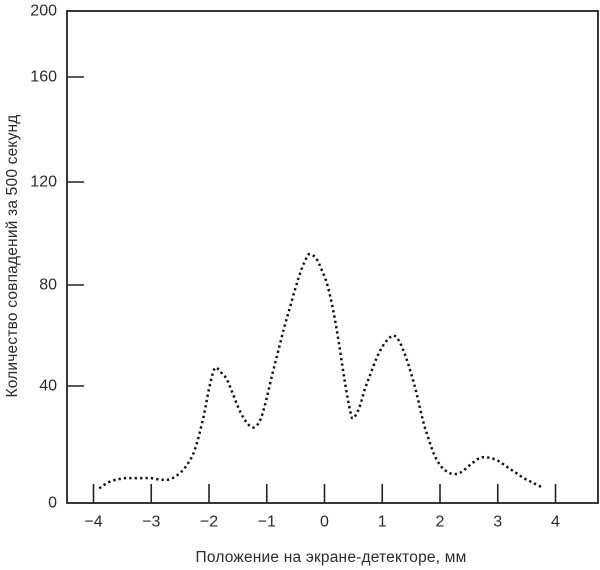 The height and width of the screenshot is (570, 600). Describe the element at coordinates (48, 285) in the screenshot. I see `y-tick-label: 80` at that location.